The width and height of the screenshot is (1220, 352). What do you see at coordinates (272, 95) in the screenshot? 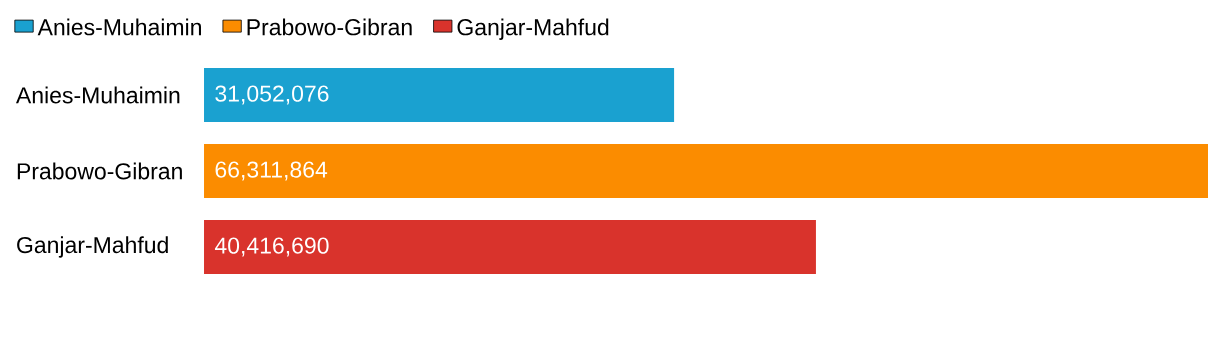
I see `data-label: 31,052,076` at bounding box center [272, 95].